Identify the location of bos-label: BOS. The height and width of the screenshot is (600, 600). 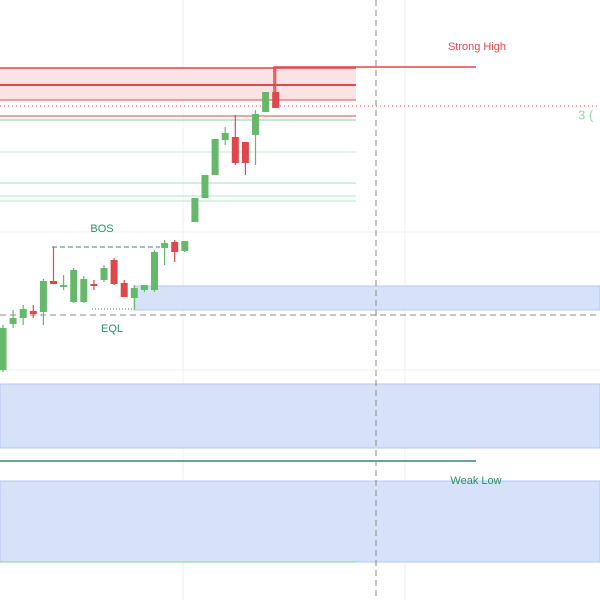
(101, 229).